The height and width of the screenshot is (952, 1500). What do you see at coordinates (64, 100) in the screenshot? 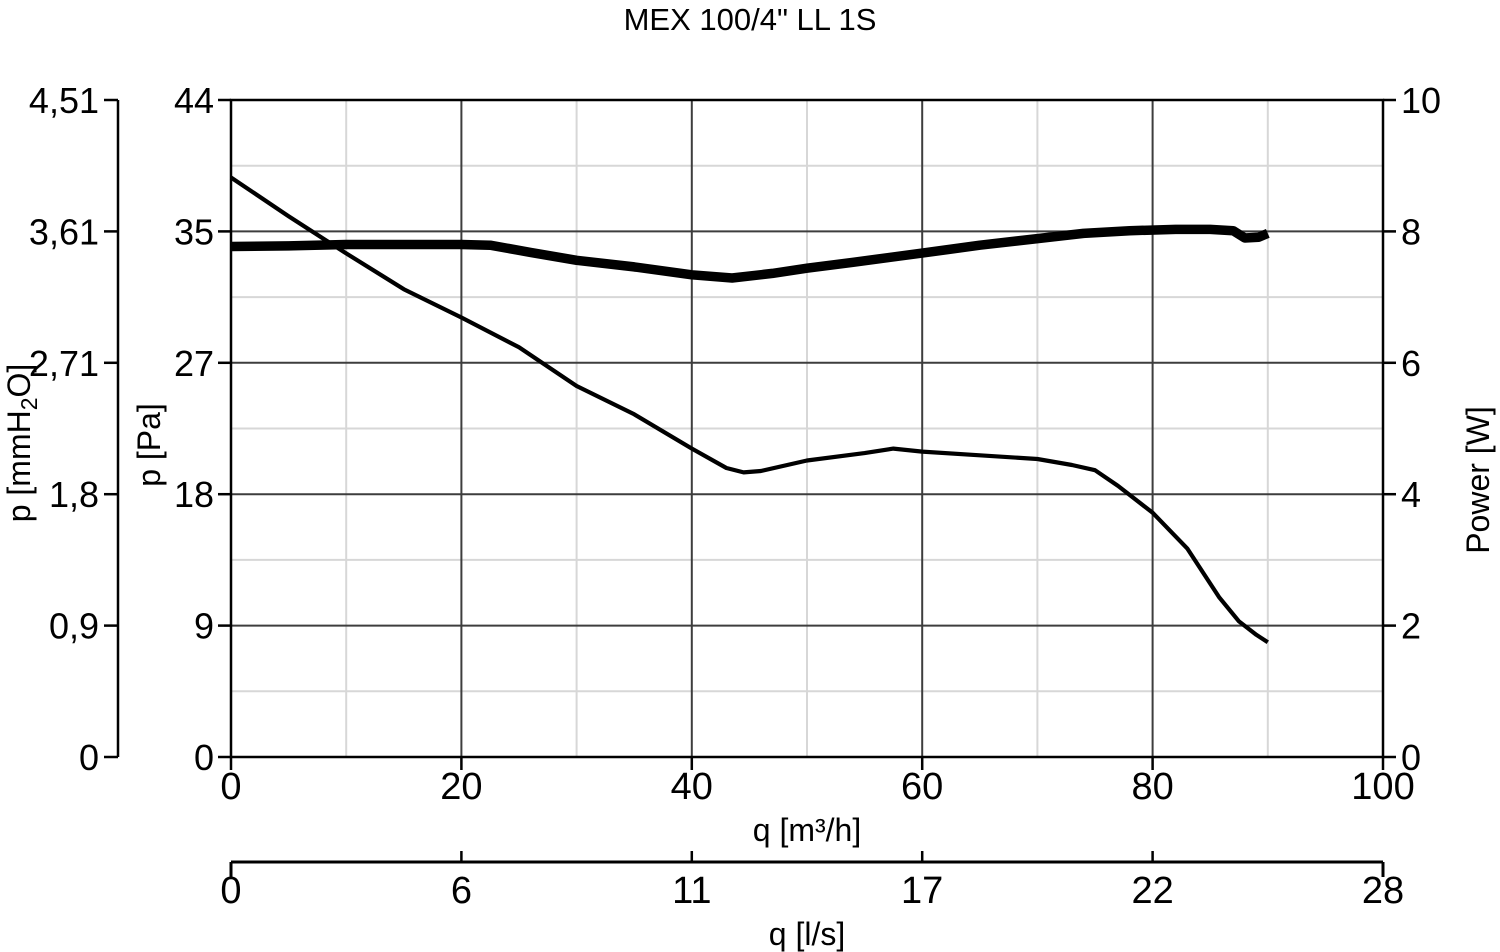
I see `mmh2o-tick-label: 4,51` at bounding box center [64, 100].